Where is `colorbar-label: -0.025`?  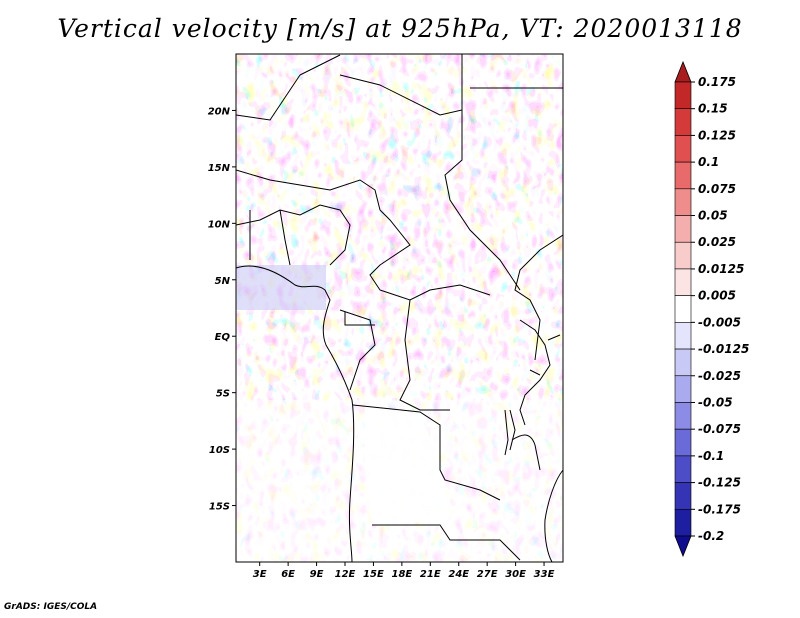
colorbar-label: -0.025 is located at coordinates (719, 376).